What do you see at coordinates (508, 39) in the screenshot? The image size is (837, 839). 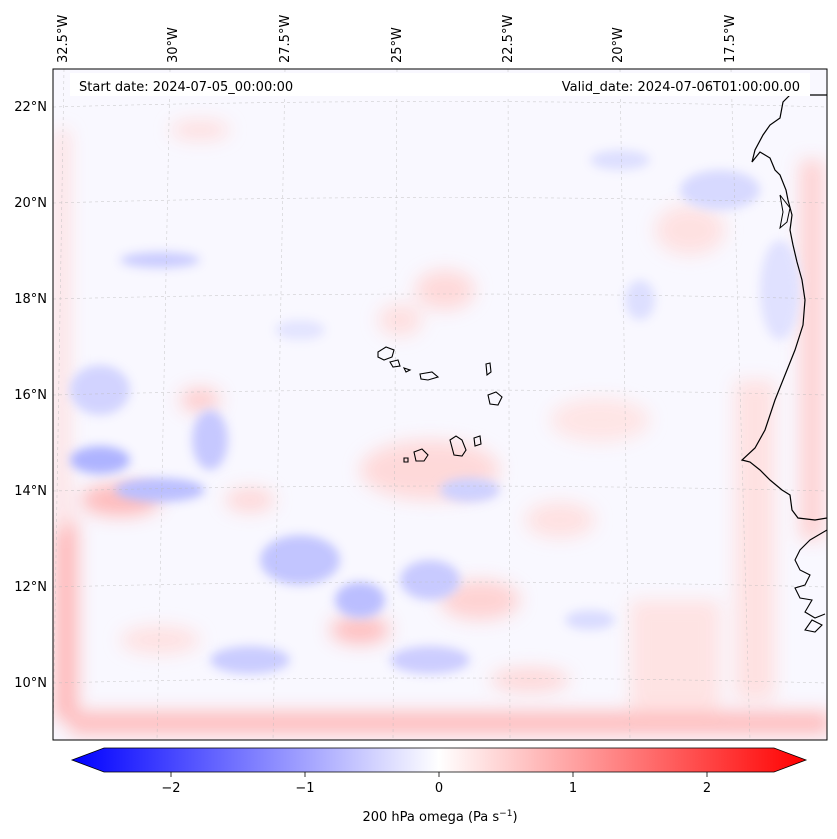 I see `lon-label: 22.5°W` at bounding box center [508, 39].